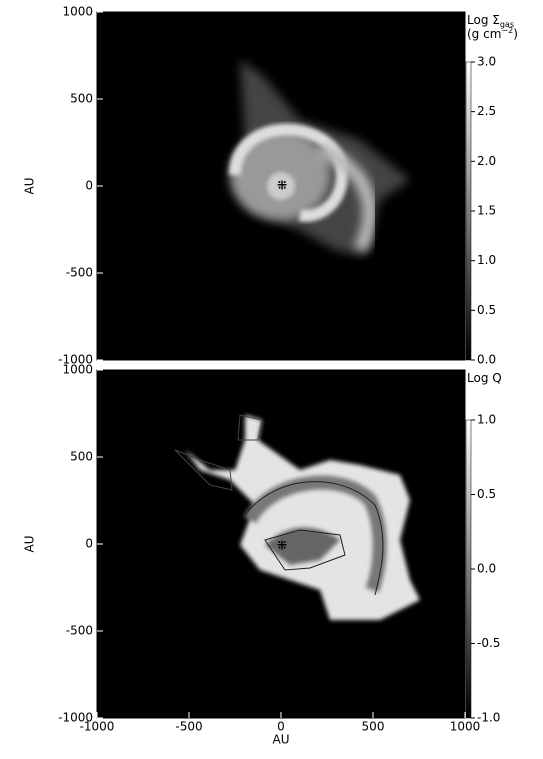 This screenshot has height=759, width=543. Describe the element at coordinates (515, 34) in the screenshot. I see `colorbar-unit-close: )` at that location.